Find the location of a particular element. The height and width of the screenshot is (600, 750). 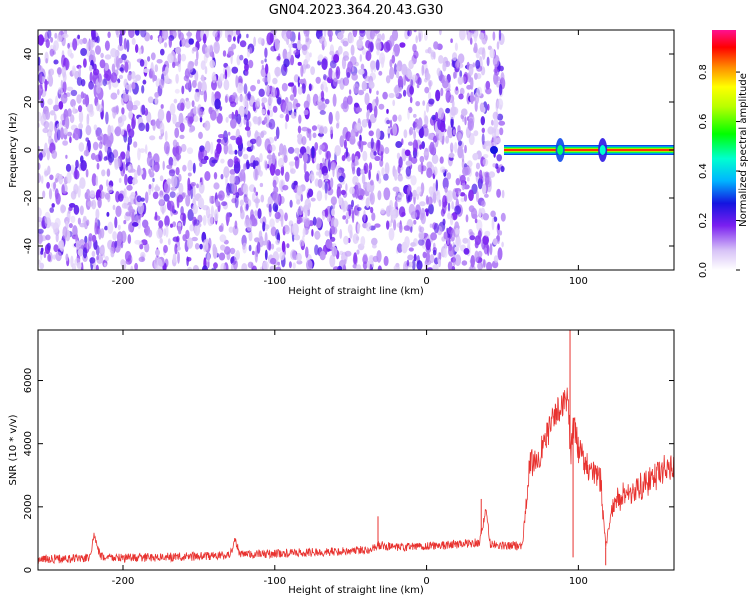

y-tick-label: 0 is located at coordinates (28, 570).